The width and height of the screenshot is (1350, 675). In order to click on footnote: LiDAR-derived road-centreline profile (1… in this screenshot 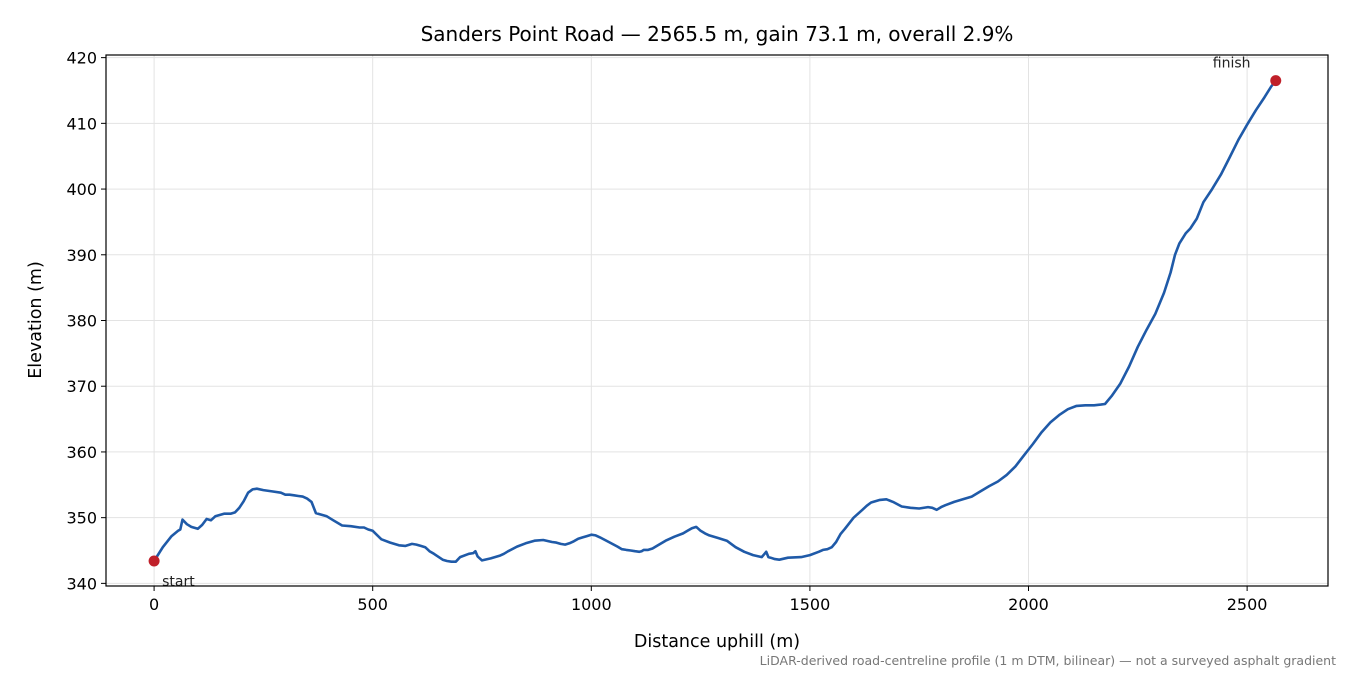, I will do `click(1048, 660)`.